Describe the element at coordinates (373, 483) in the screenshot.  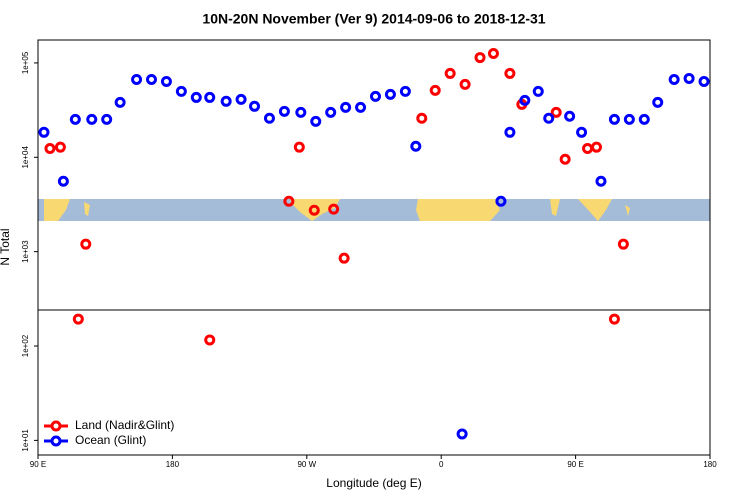
I see `x-axis-label: Longitude (deg E)` at that location.